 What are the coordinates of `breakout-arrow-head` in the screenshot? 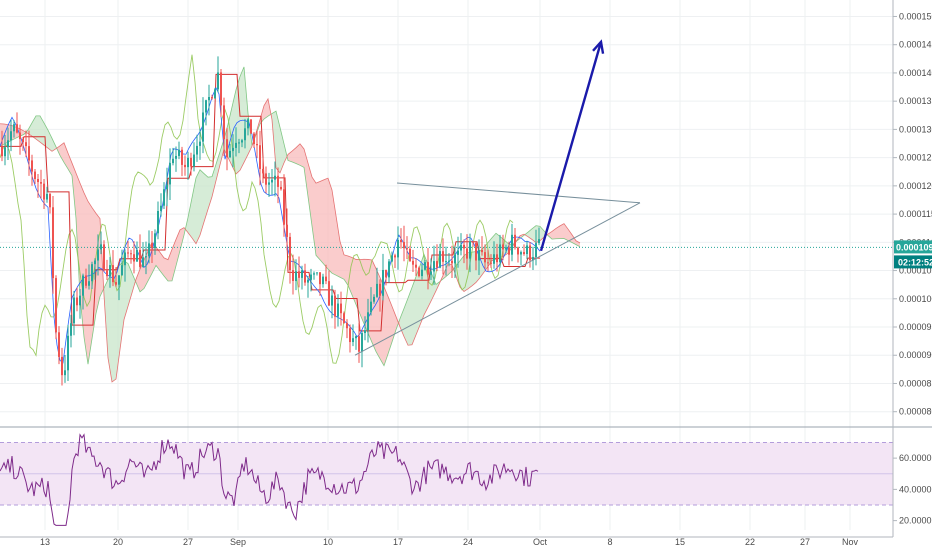 It's located at (598, 46).